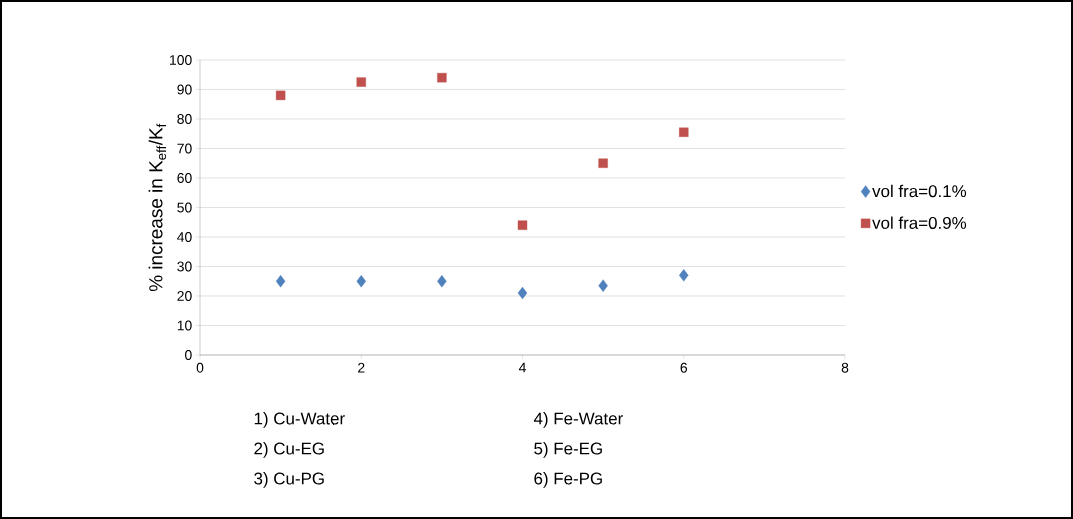 The image size is (1073, 519). What do you see at coordinates (184, 325) in the screenshot?
I see `y-tick-label: 10` at bounding box center [184, 325].